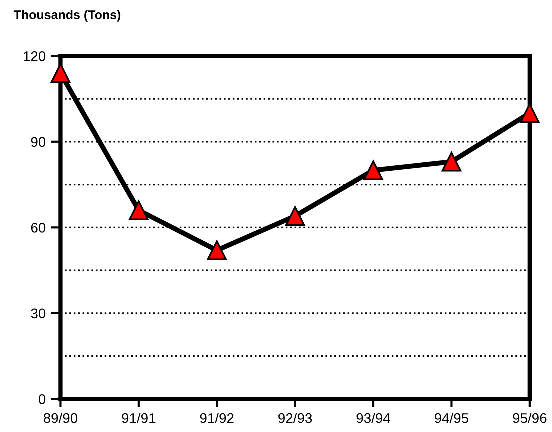 The height and width of the screenshot is (432, 552). Describe the element at coordinates (61, 418) in the screenshot. I see `x-tick-label: 89/90` at that location.